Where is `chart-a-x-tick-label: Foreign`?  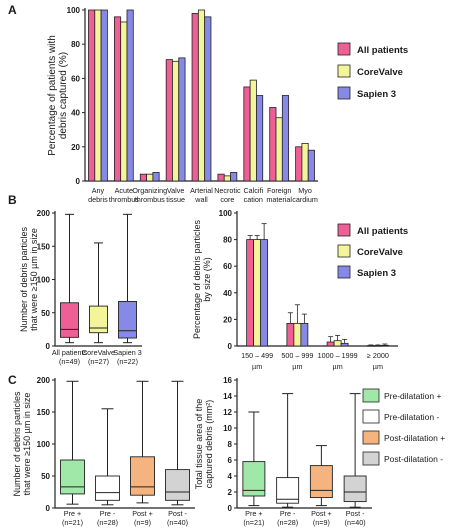
chart-a-x-tick-label: Foreign is located at coordinates (279, 190).